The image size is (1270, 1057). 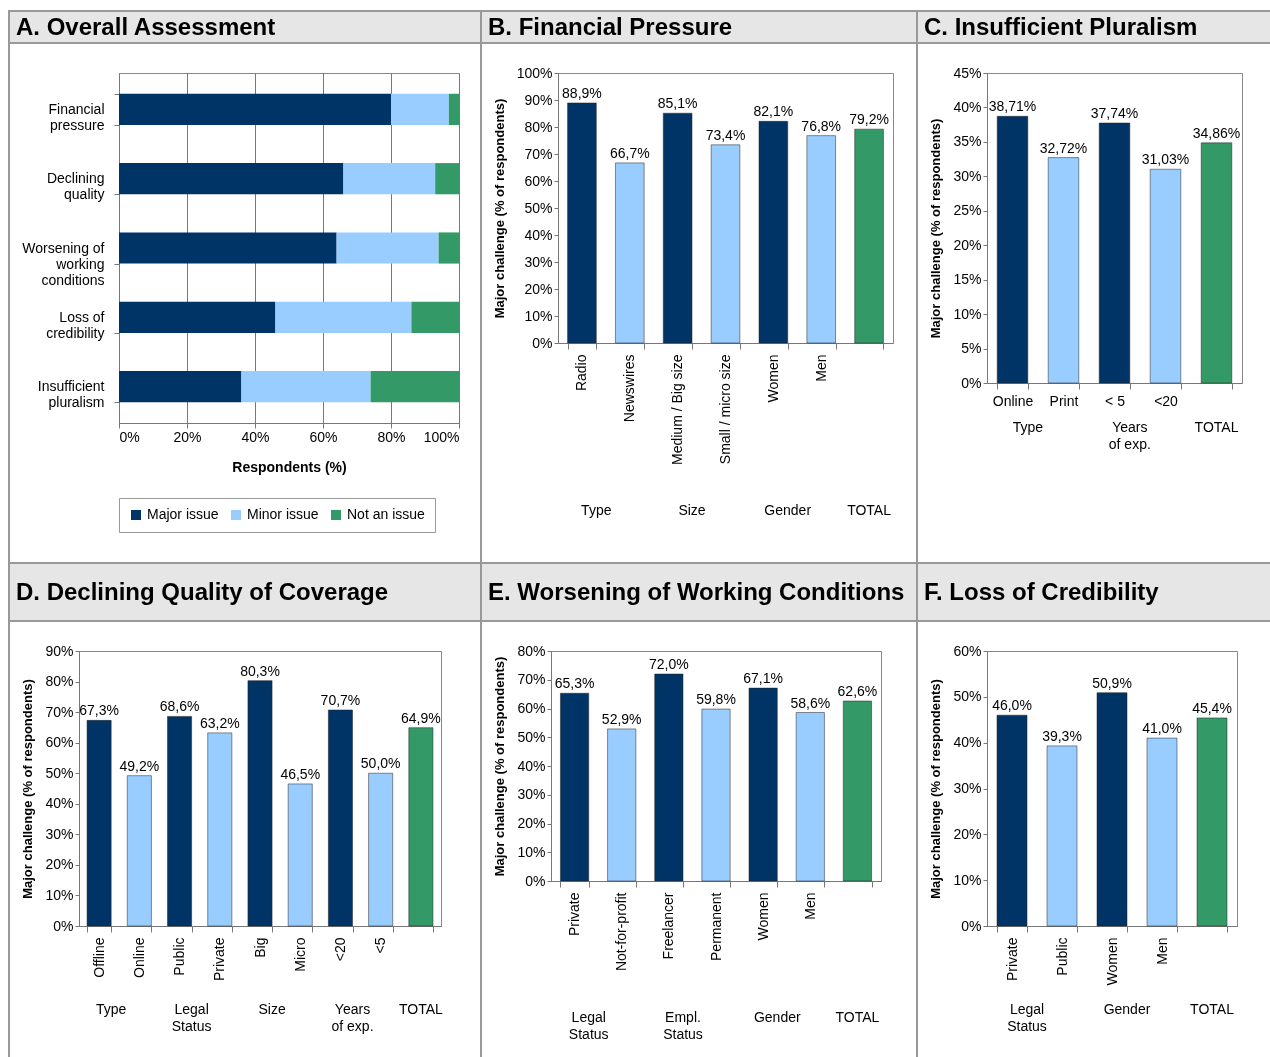 I want to click on data-label: 59,8%, so click(x=716, y=699).